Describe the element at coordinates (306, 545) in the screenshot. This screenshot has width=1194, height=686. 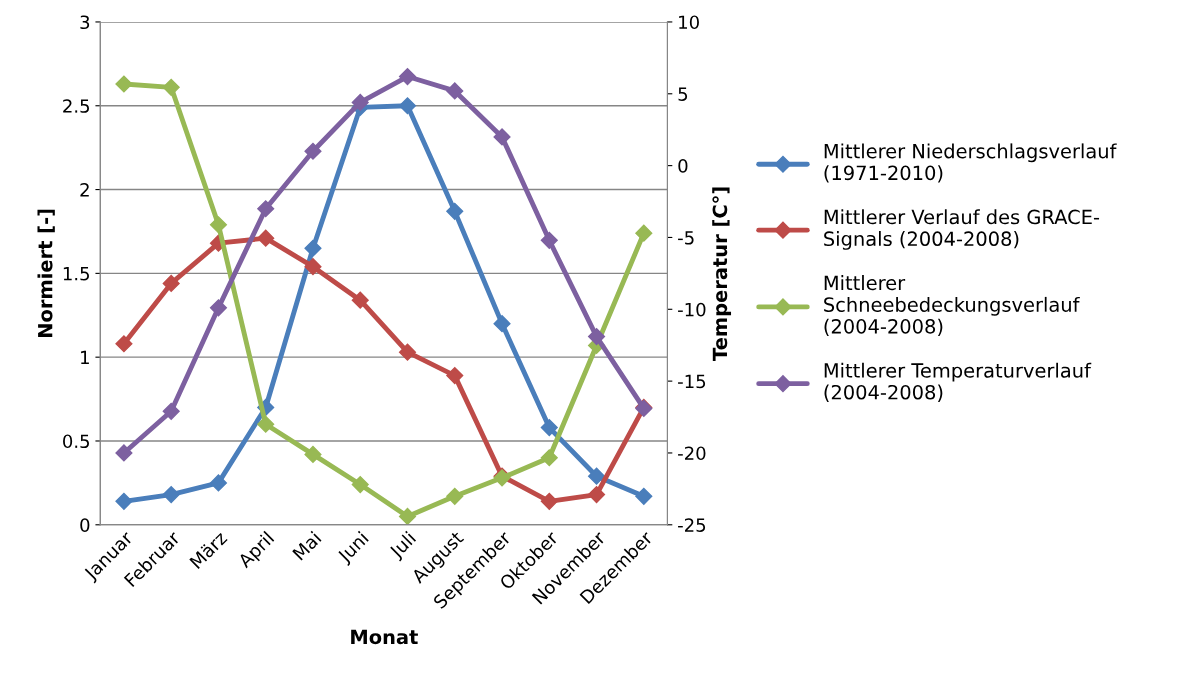
I see `x-tick-label: Mai` at that location.